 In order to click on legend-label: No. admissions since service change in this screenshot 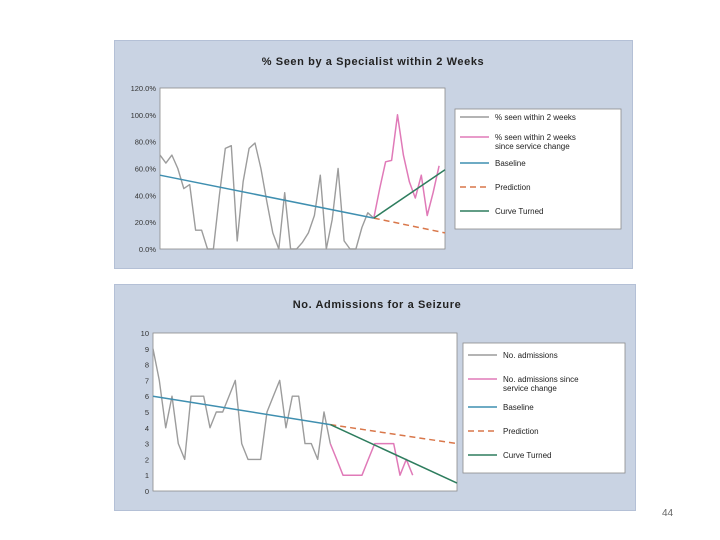, I will do `click(541, 384)`.